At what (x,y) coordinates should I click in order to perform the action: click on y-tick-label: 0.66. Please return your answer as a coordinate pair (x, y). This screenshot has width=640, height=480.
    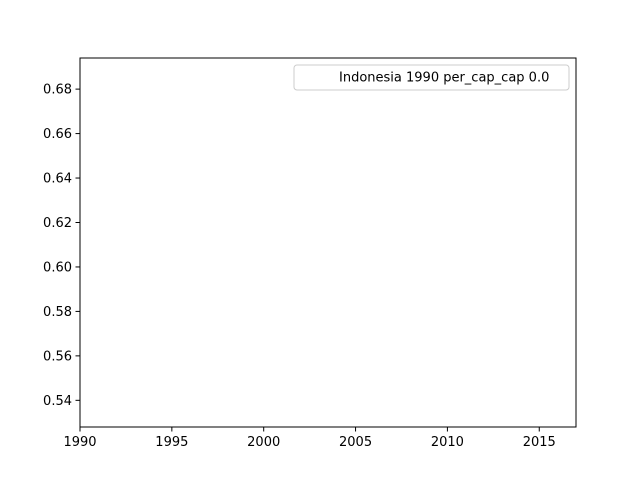
    Looking at the image, I should click on (57, 134).